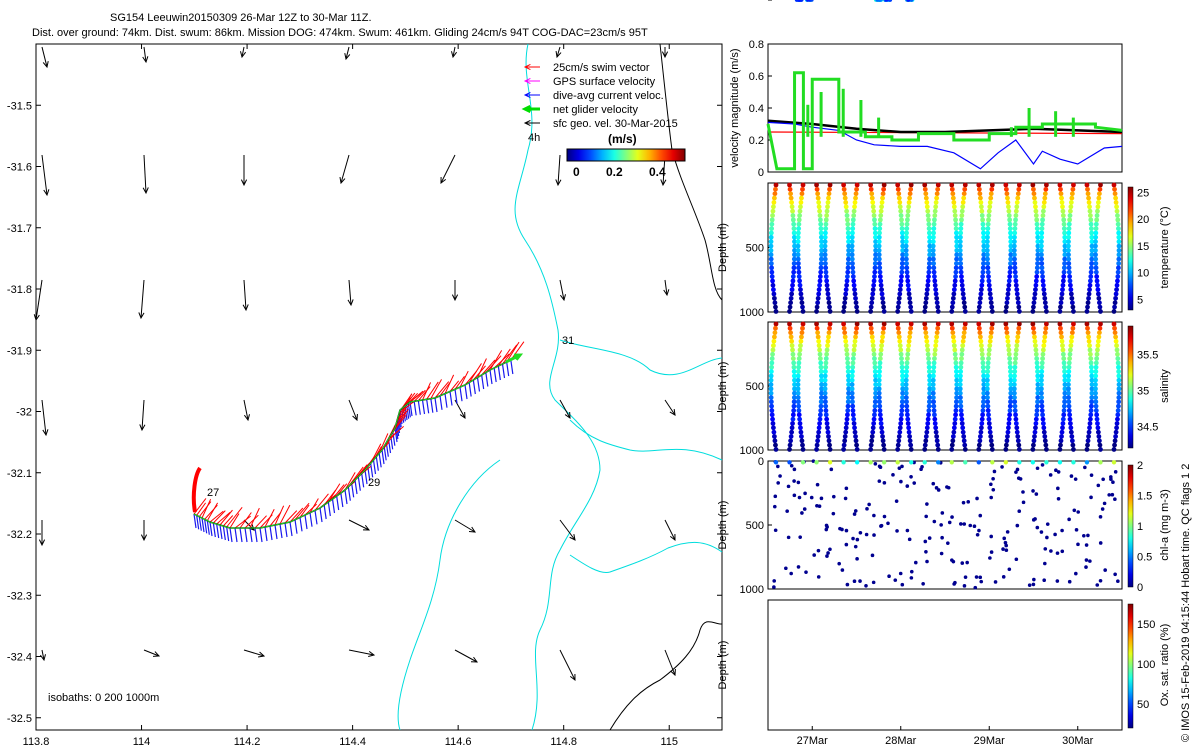 This screenshot has height=750, width=1200. Describe the element at coordinates (572, 677) in the screenshot. I see `geostrophic-arrow-head` at that location.